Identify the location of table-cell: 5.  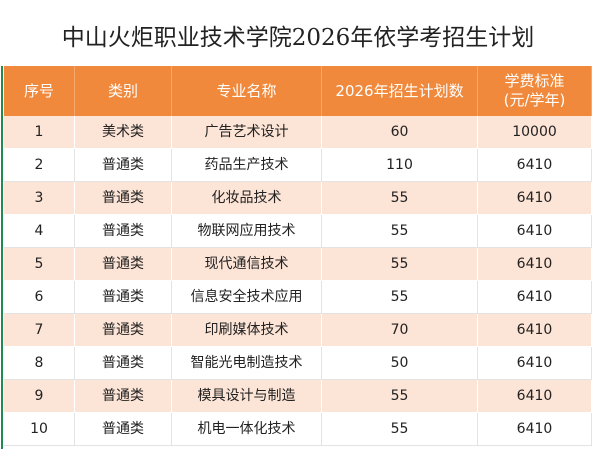
(39, 264).